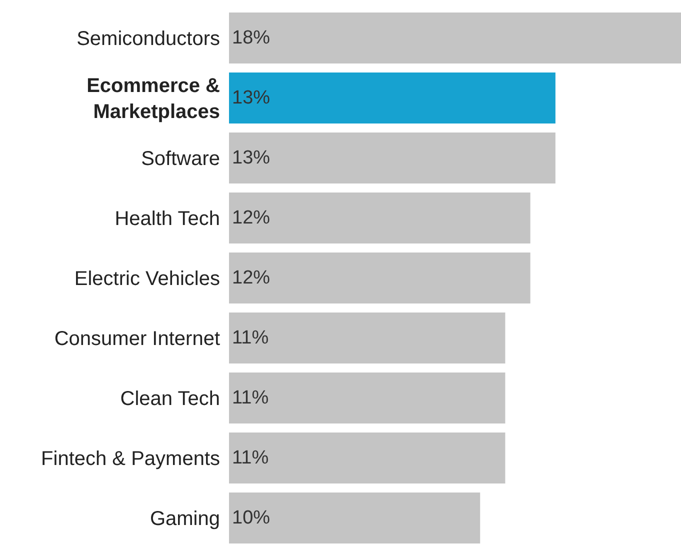  What do you see at coordinates (251, 518) in the screenshot?
I see `data-label: 10%` at bounding box center [251, 518].